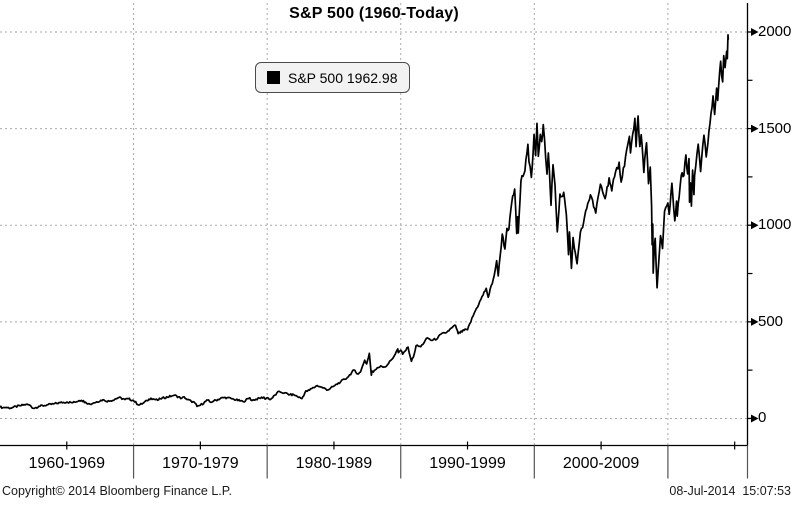 The width and height of the screenshot is (799, 505). What do you see at coordinates (200, 463) in the screenshot?
I see `x-axis-decade-label: 1970-1979` at bounding box center [200, 463].